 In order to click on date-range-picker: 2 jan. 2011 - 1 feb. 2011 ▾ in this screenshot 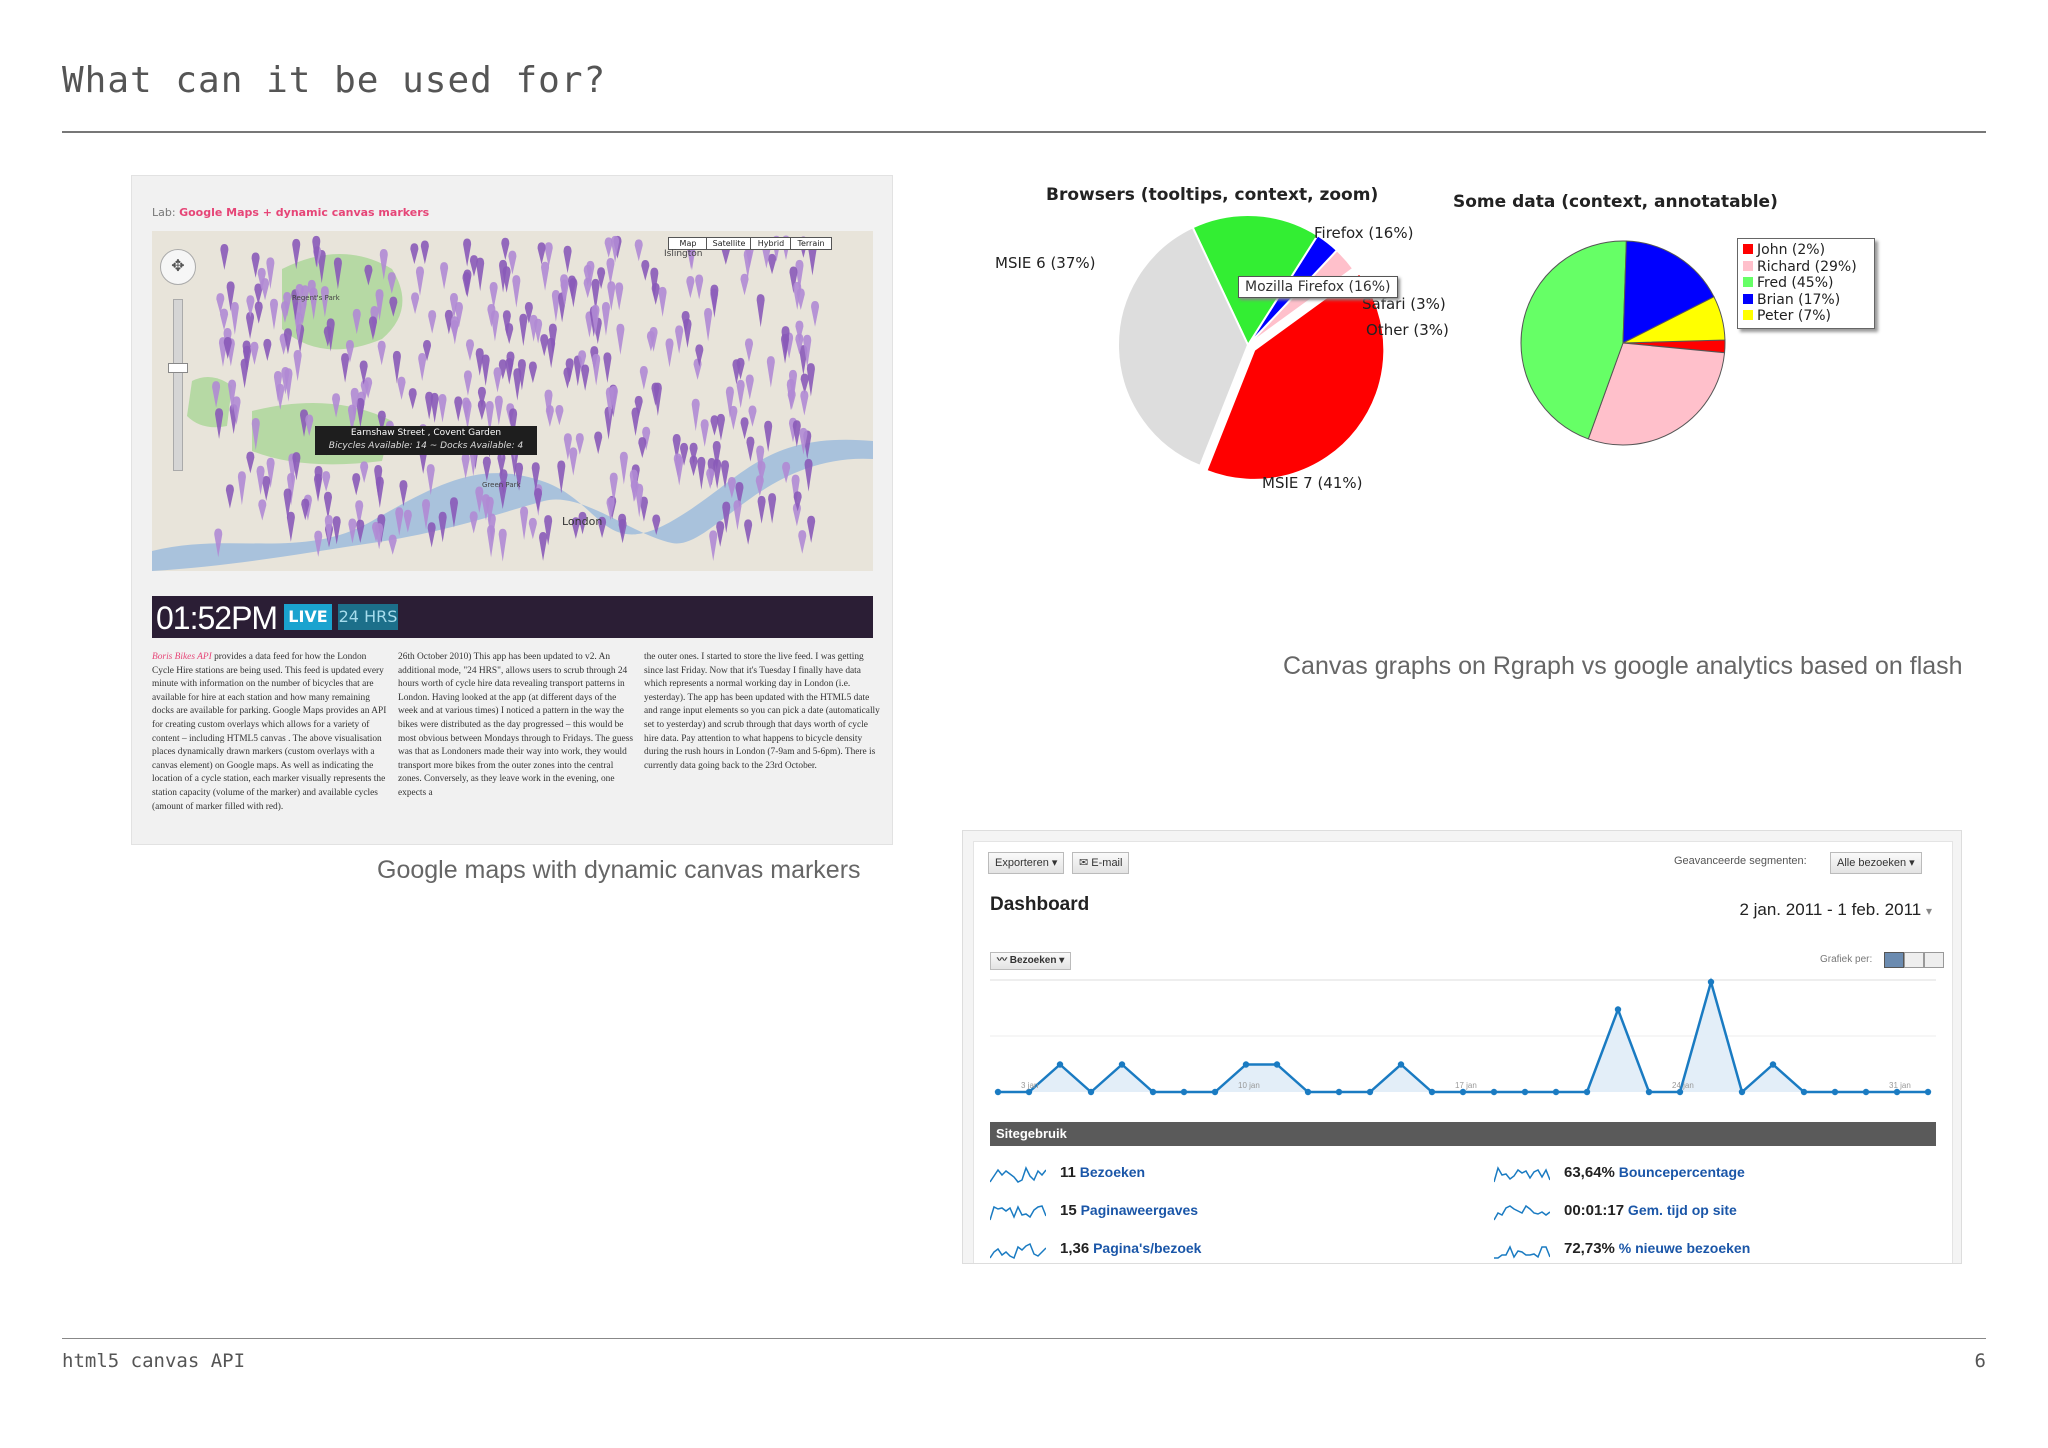, I will do `click(1835, 910)`.